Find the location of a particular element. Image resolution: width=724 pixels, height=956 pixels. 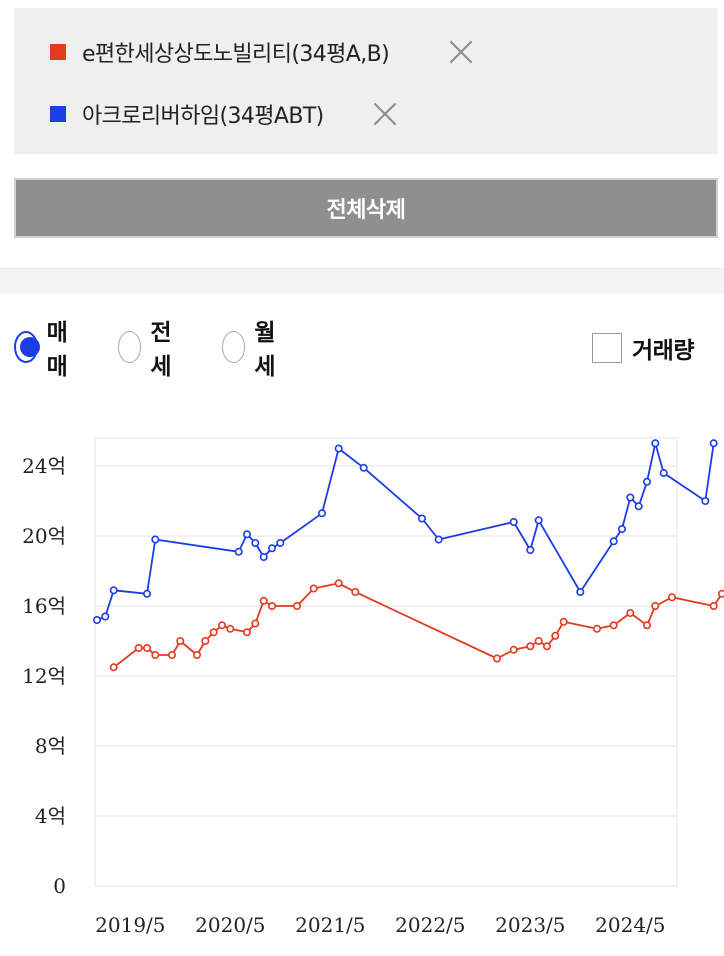

radio-label: 전세 is located at coordinates (160, 350).